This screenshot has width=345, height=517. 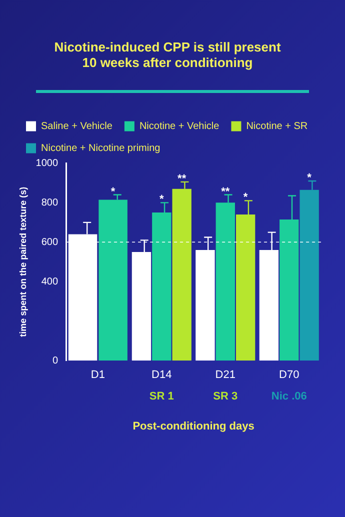 What do you see at coordinates (179, 126) in the screenshot?
I see `legend-label: Nicotine + Vehicle` at bounding box center [179, 126].